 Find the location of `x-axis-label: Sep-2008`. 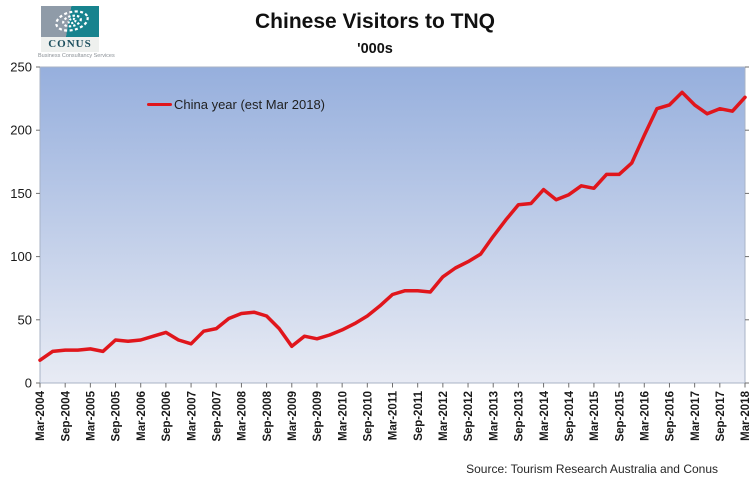

x-axis-label: Sep-2008 is located at coordinates (268, 415).